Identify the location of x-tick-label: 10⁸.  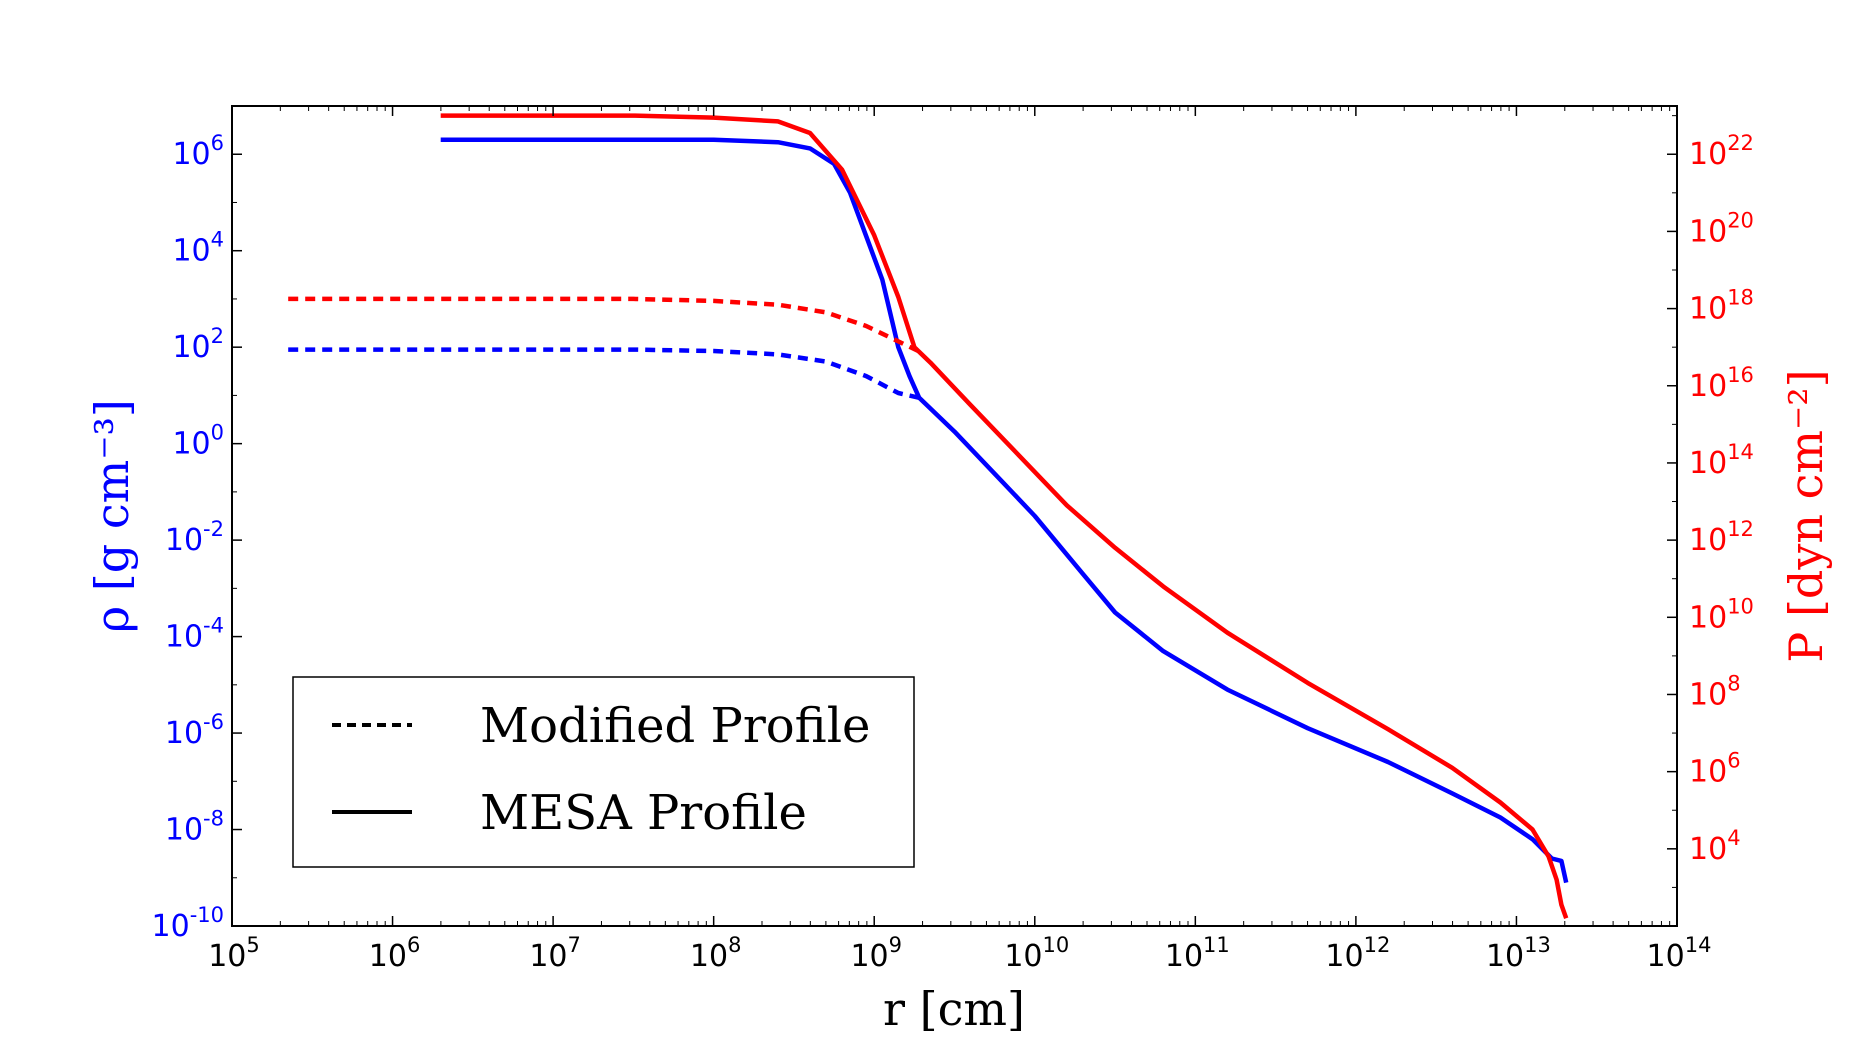
(716, 953).